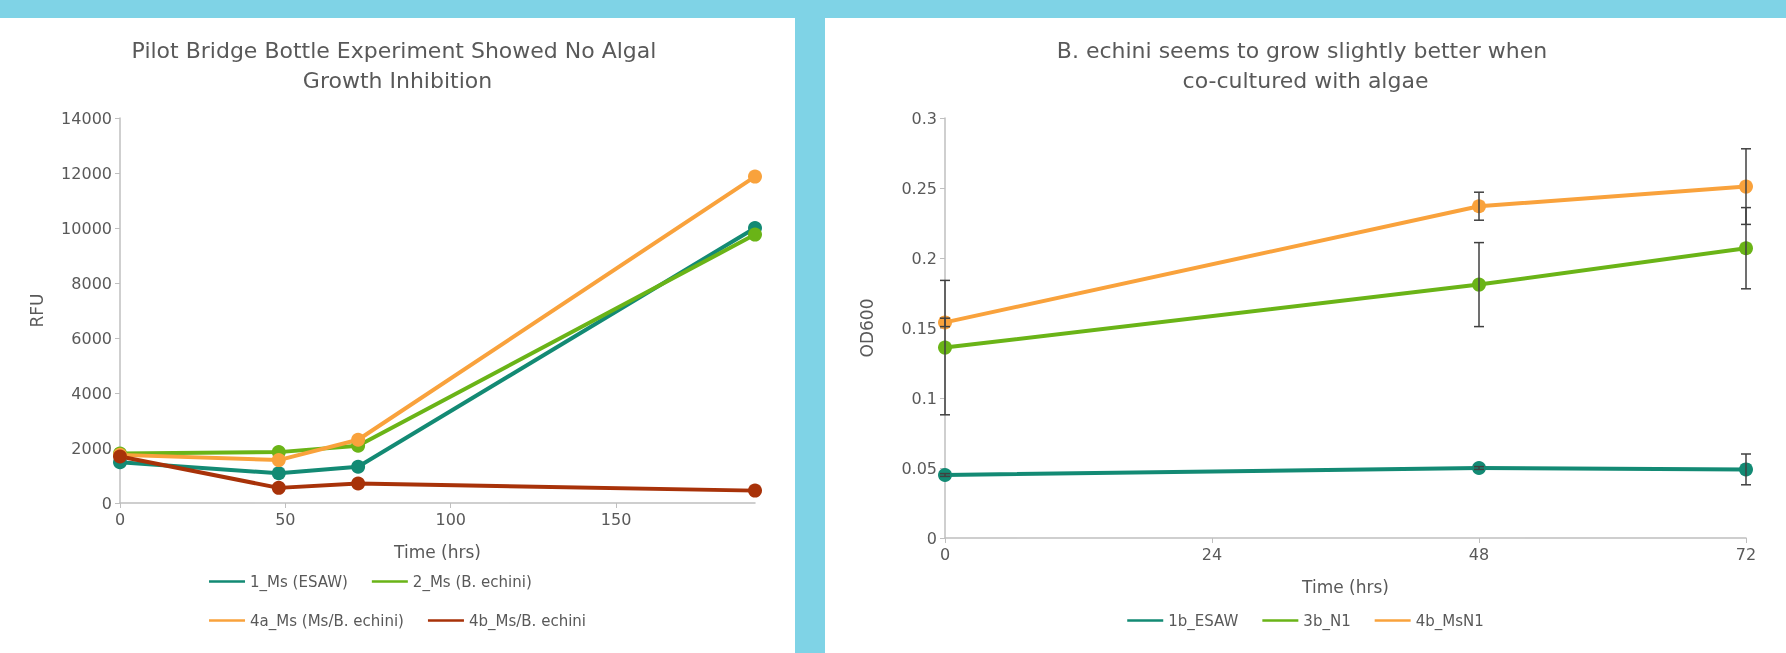  What do you see at coordinates (299, 582) in the screenshot?
I see `legend-label: 1_Ms (ESAW)` at bounding box center [299, 582].